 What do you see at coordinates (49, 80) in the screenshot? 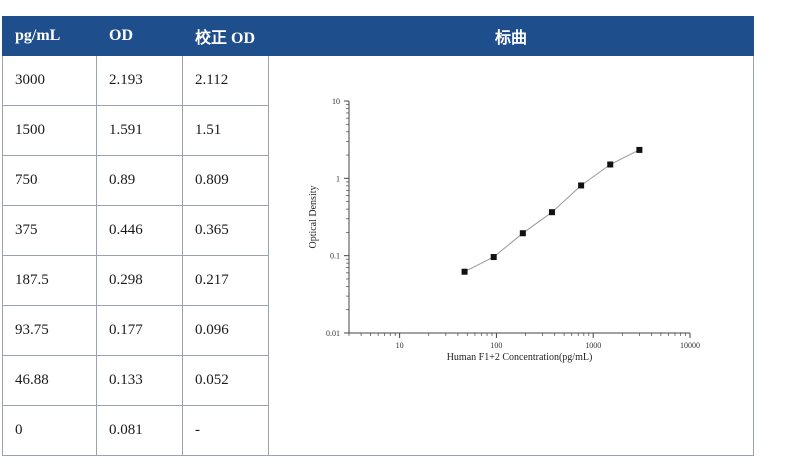
I see `cell-concentration: 3000` at bounding box center [49, 80].